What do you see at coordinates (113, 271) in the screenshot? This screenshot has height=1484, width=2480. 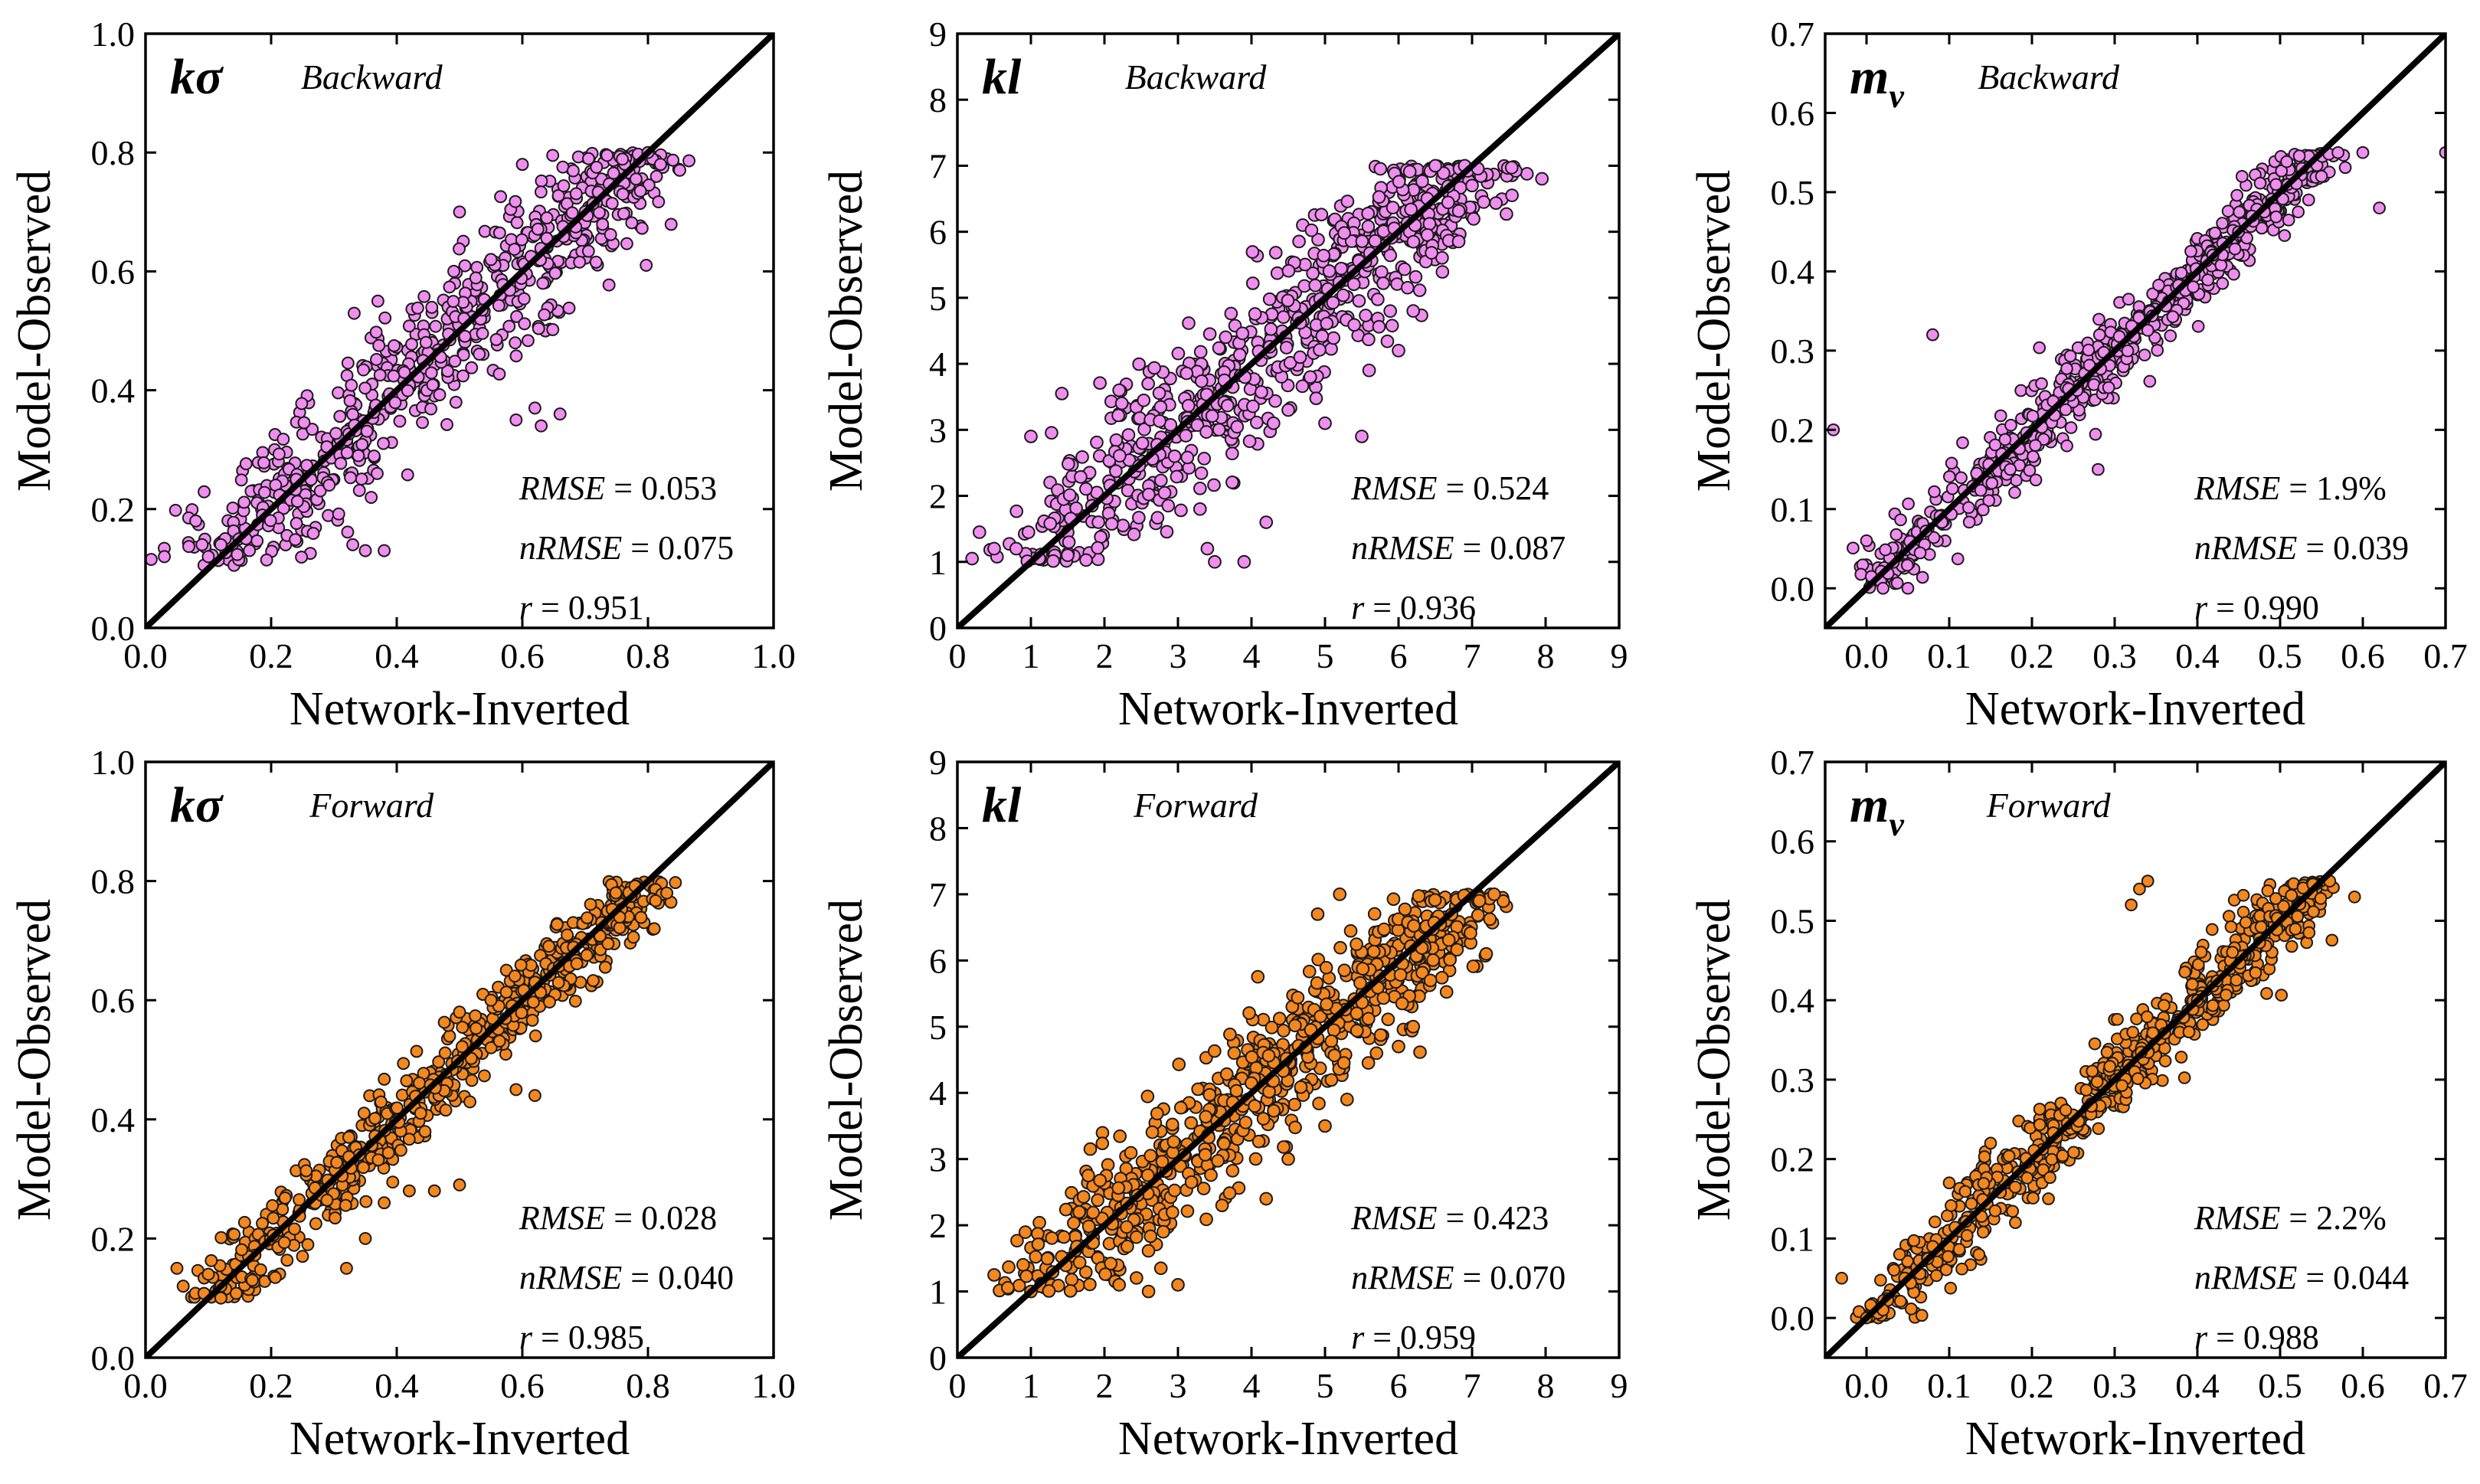 I see `y-tick-label: 0.6` at bounding box center [113, 271].